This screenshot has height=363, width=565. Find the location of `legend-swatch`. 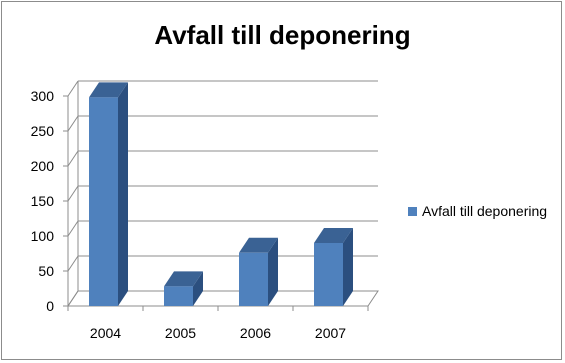

legend-swatch is located at coordinates (412, 211).